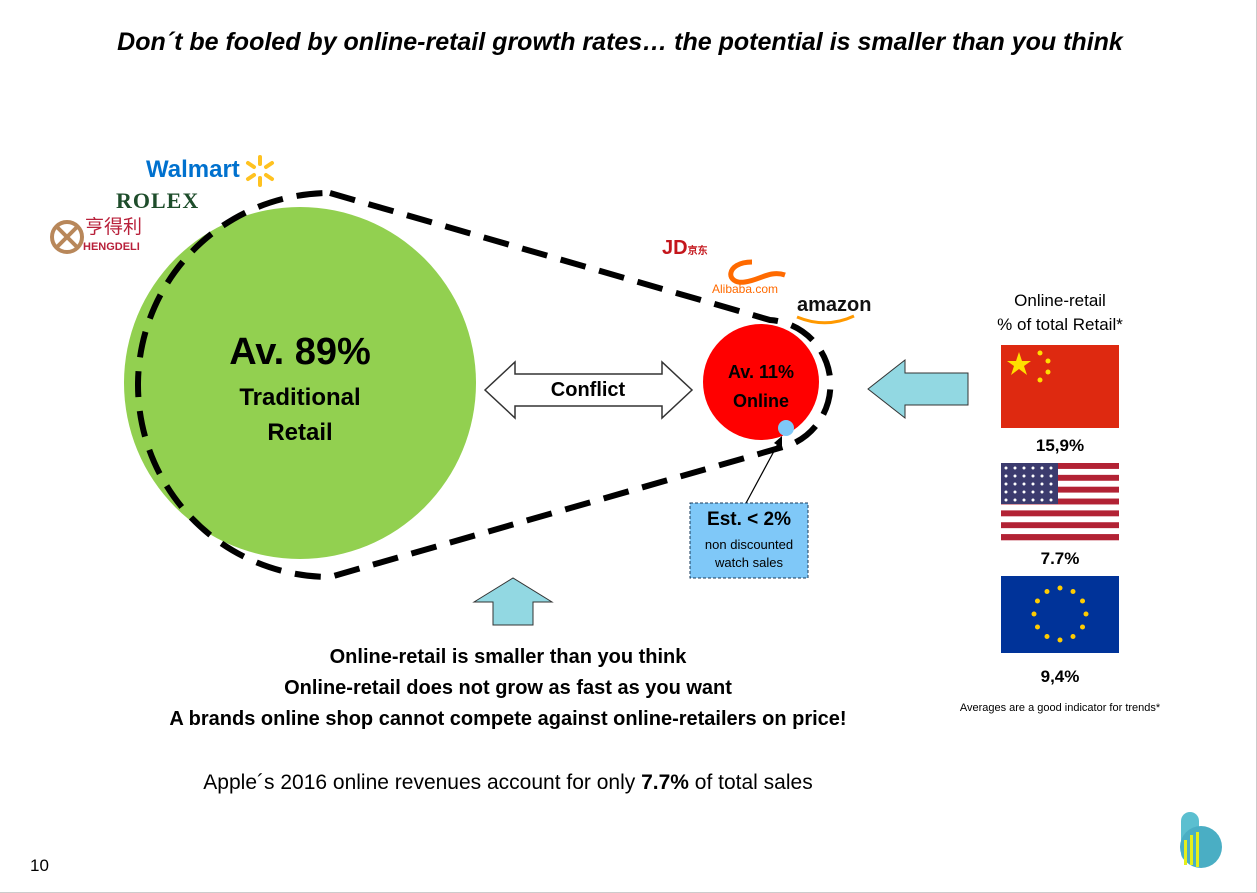 The image size is (1257, 893). What do you see at coordinates (513, 601) in the screenshot?
I see `up-arrow-icon` at bounding box center [513, 601].